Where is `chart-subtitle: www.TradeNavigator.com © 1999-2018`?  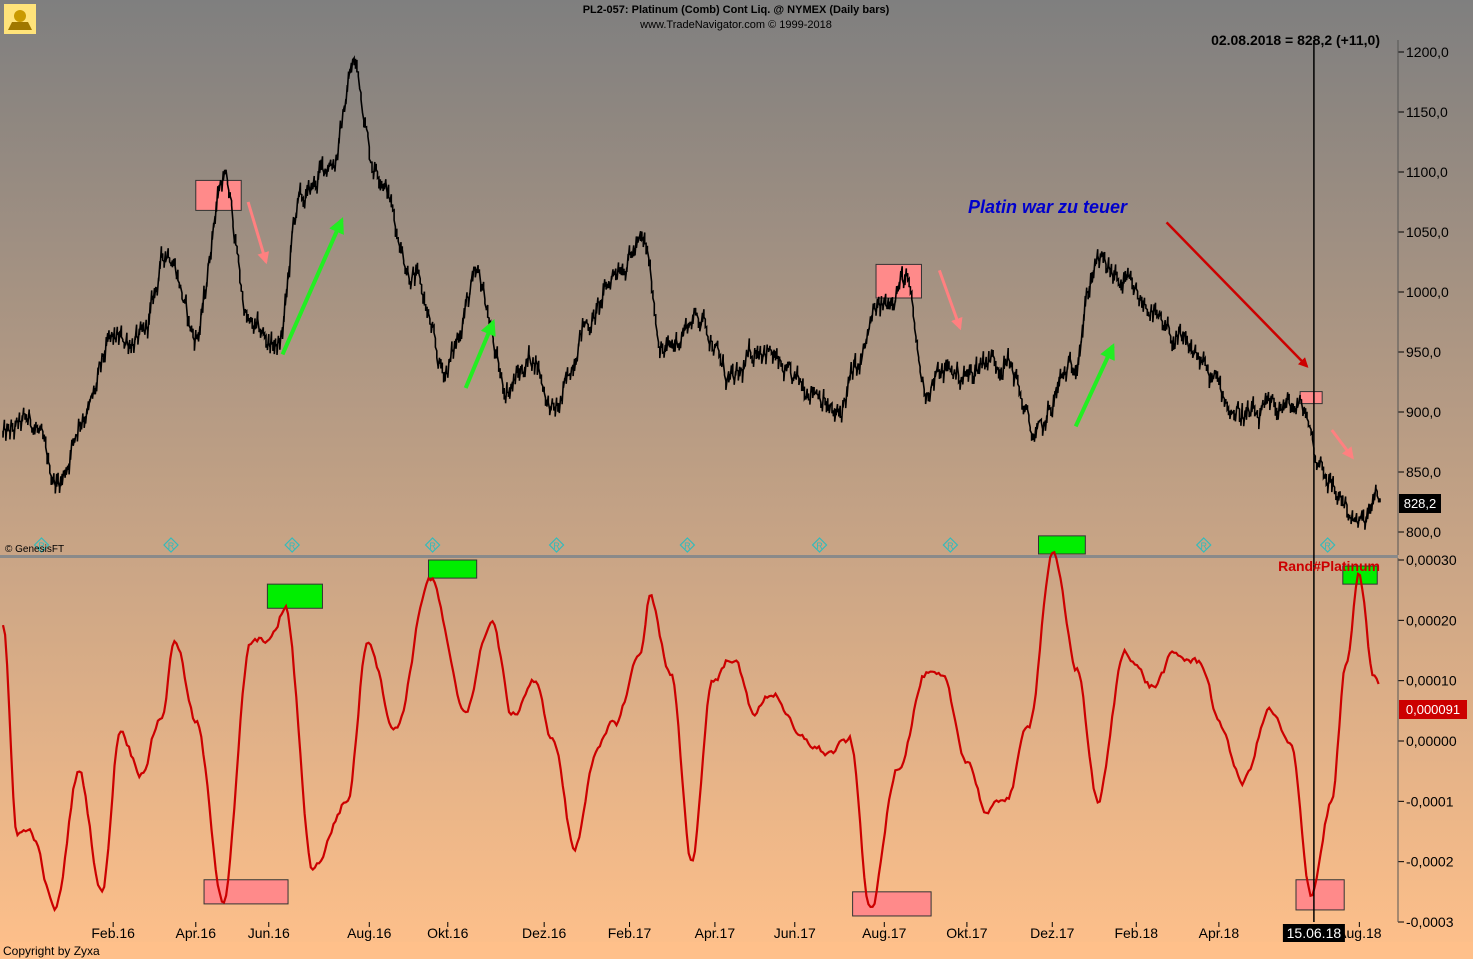 chart-subtitle: www.TradeNavigator.com © 1999-2018 is located at coordinates (735, 25).